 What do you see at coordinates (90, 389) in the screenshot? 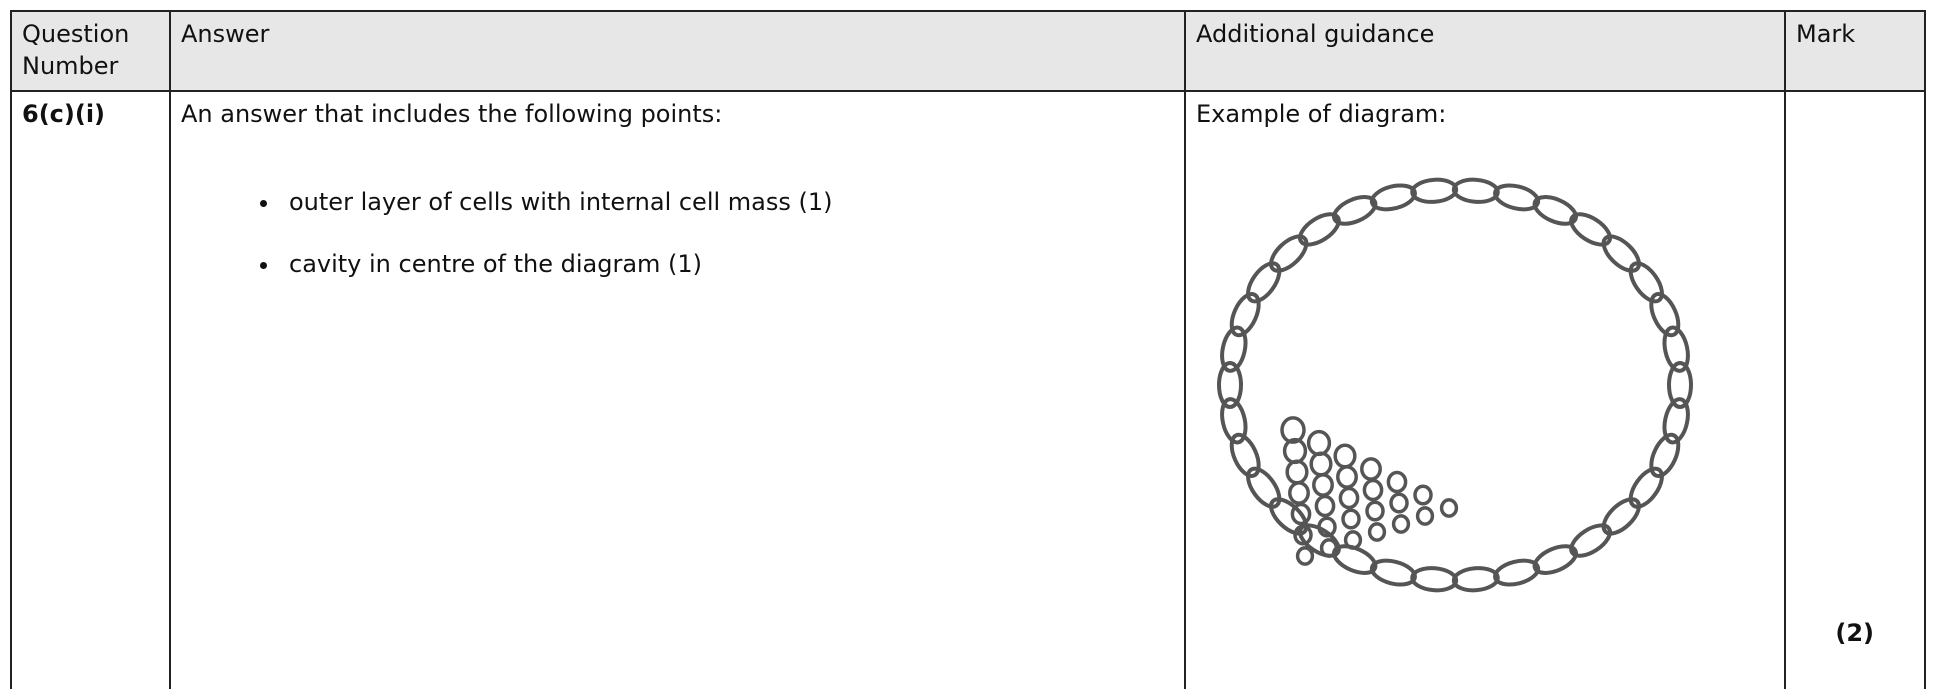
I see `question-number: 6(c)(i)` at bounding box center [90, 389].